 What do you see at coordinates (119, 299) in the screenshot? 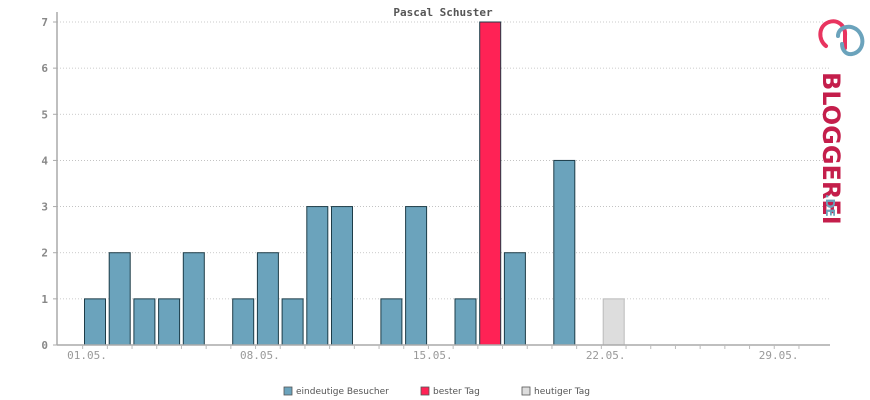
I see `bar-02.05.` at bounding box center [119, 299].